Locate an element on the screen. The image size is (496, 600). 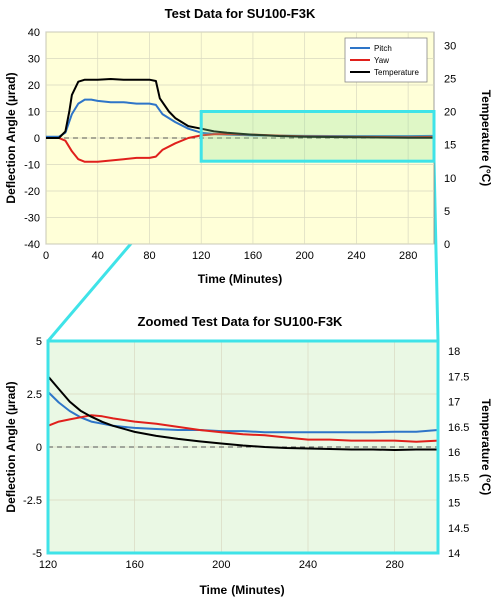
top-y-tick-40: 40 is located at coordinates (34, 33).